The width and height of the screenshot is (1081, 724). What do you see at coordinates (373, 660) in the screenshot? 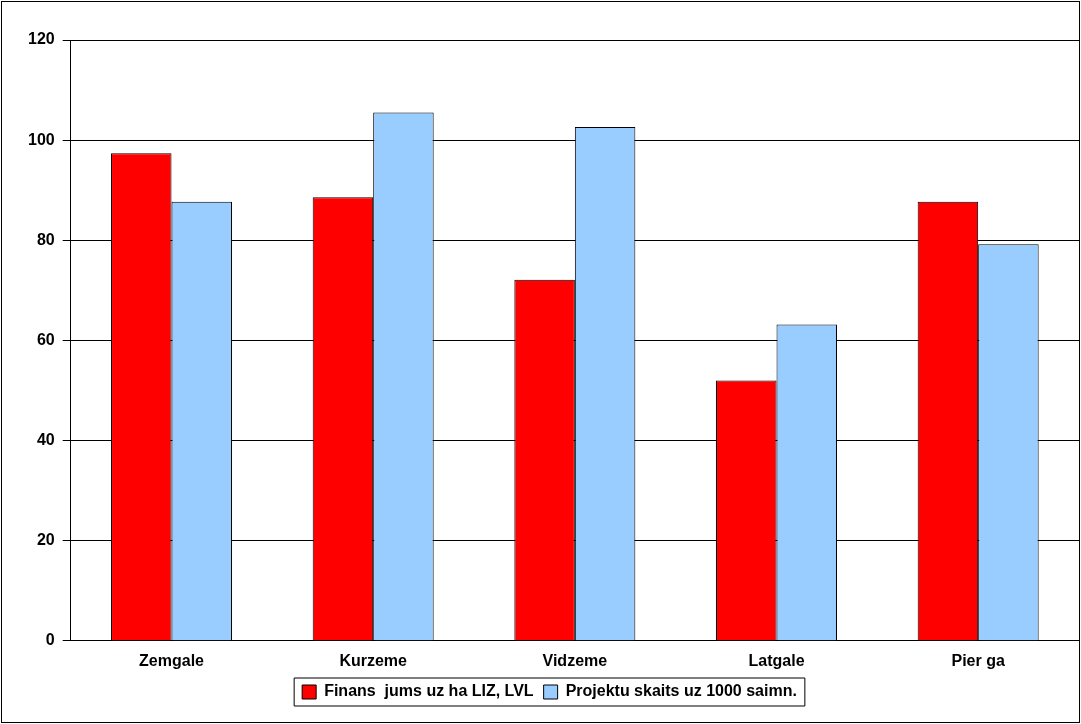
I see `x-tick-label: Kurzeme` at bounding box center [373, 660].